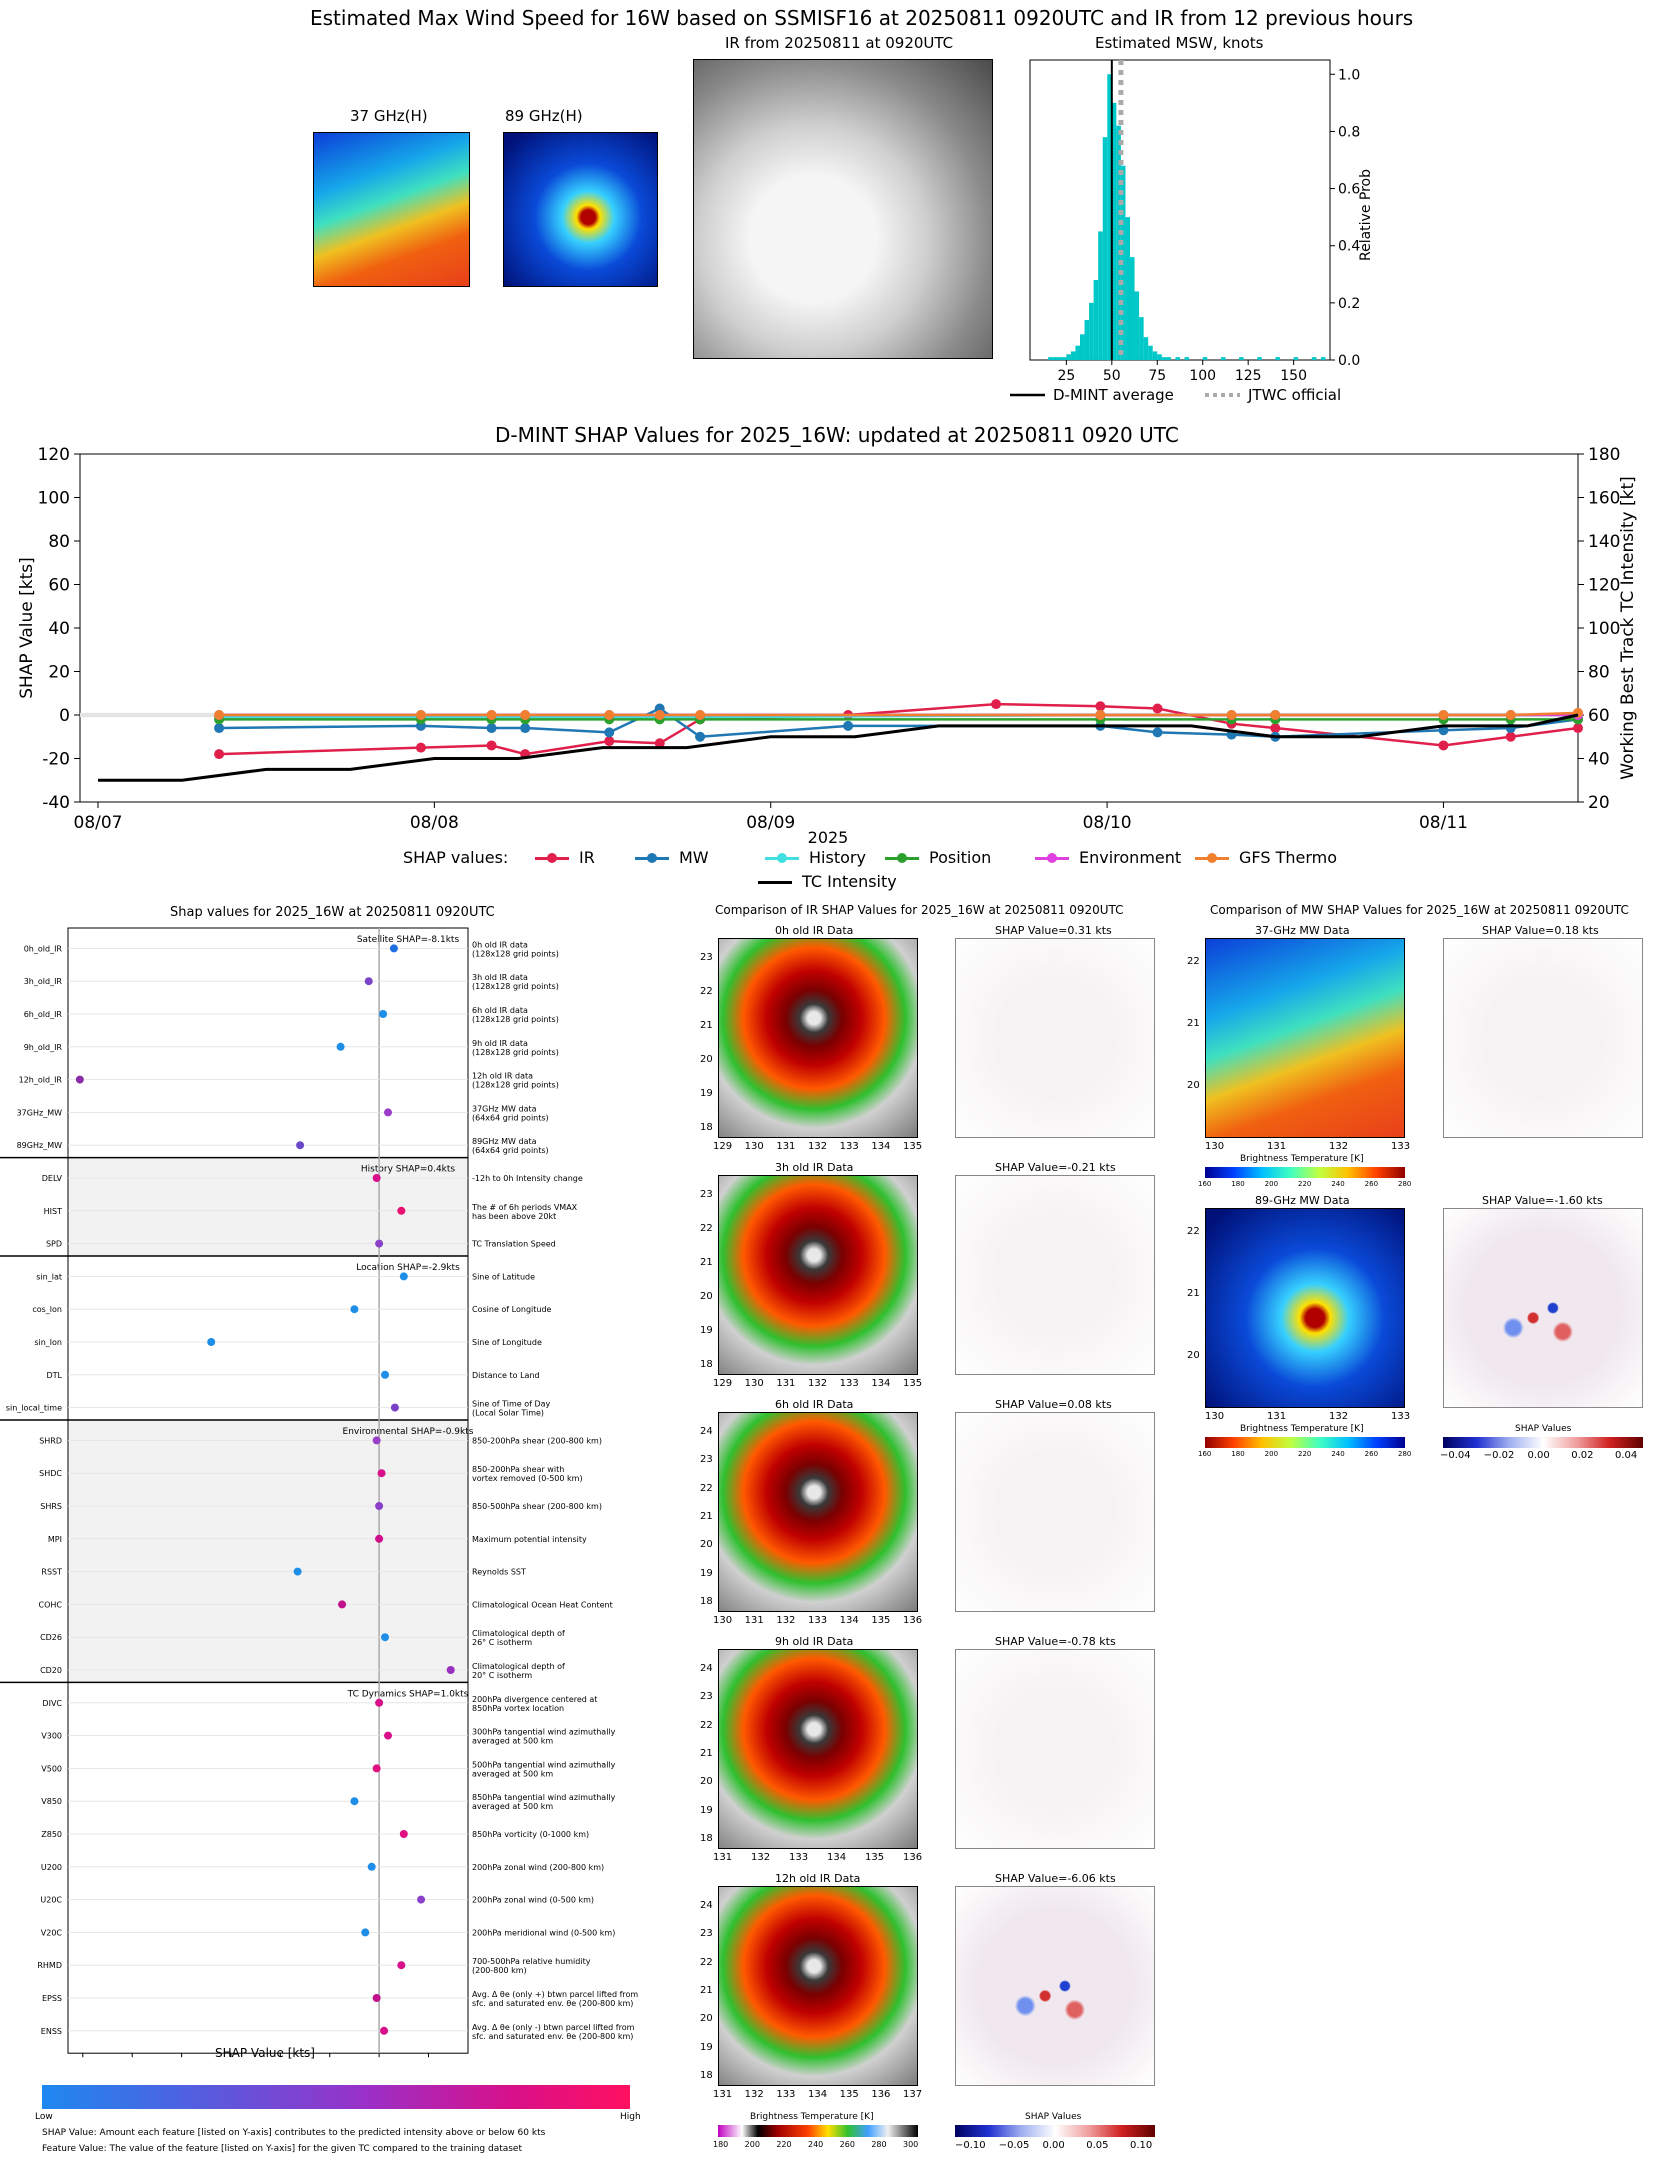 The image size is (1655, 2158). Describe the element at coordinates (515, 953) in the screenshot. I see `feature-desc: (128x128 grid points)` at that location.